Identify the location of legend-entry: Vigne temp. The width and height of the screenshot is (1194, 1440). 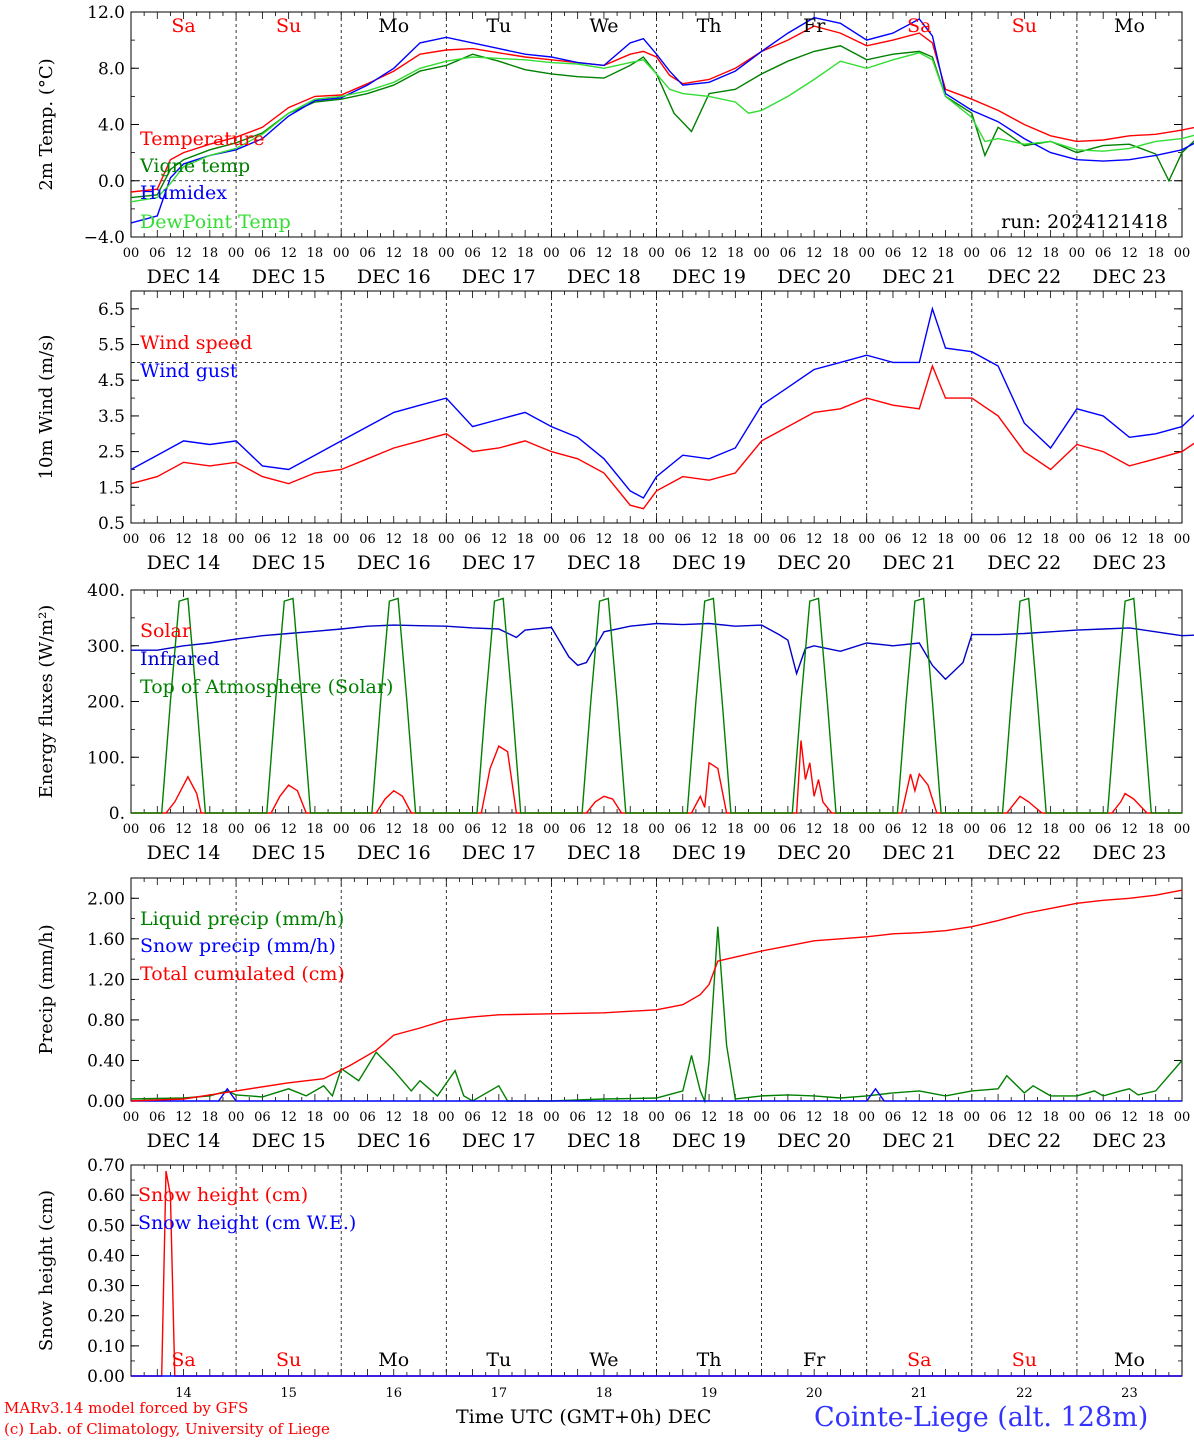
(194, 166).